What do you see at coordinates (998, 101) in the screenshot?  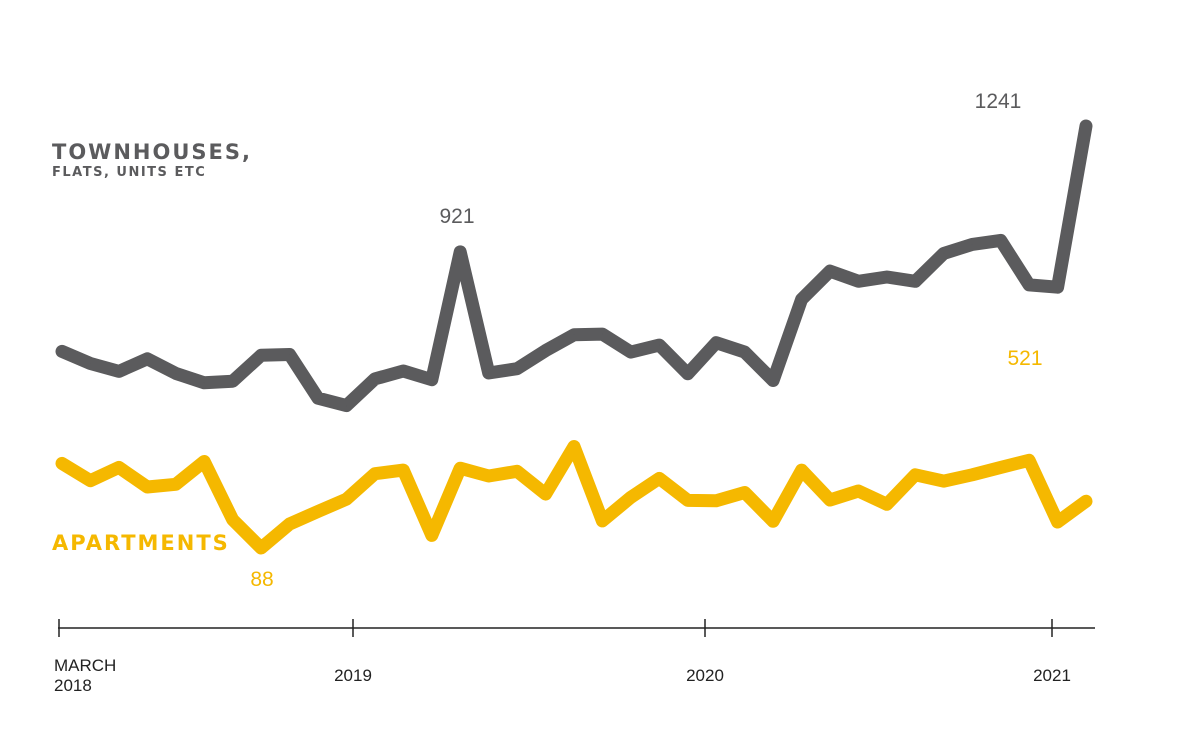 I see `callout-peak-townhouses: 1241` at bounding box center [998, 101].